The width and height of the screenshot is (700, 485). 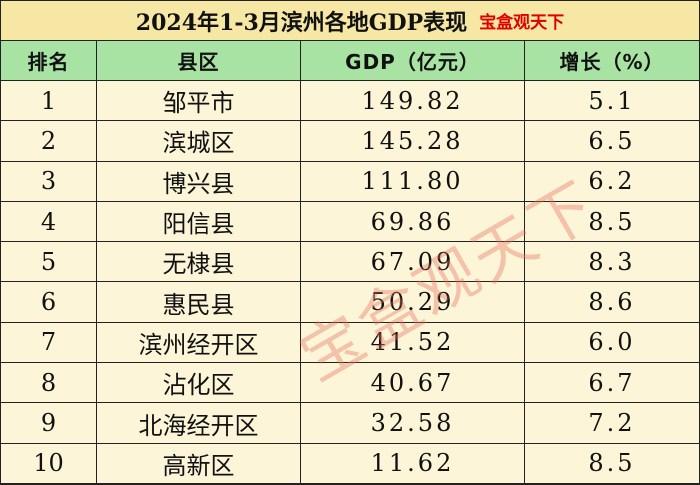 I want to click on gdp-cell: 145.28, so click(x=413, y=141).